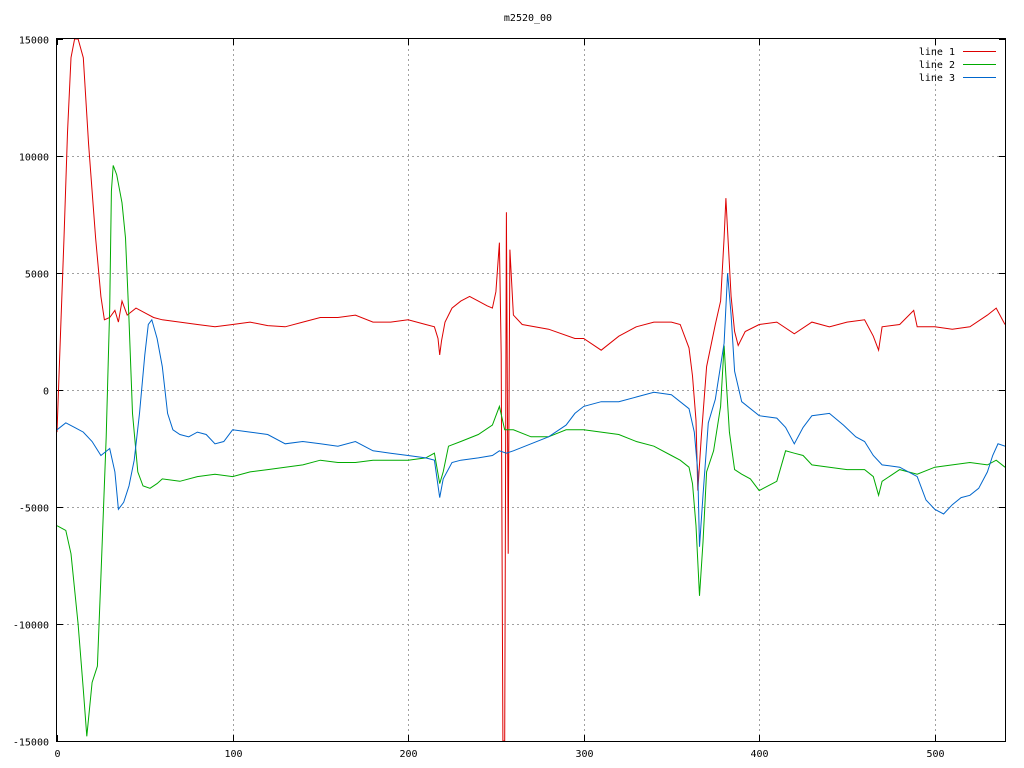 Image resolution: width=1024 pixels, height=768 pixels. Describe the element at coordinates (584, 754) in the screenshot. I see `x-tick-label: 300` at that location.